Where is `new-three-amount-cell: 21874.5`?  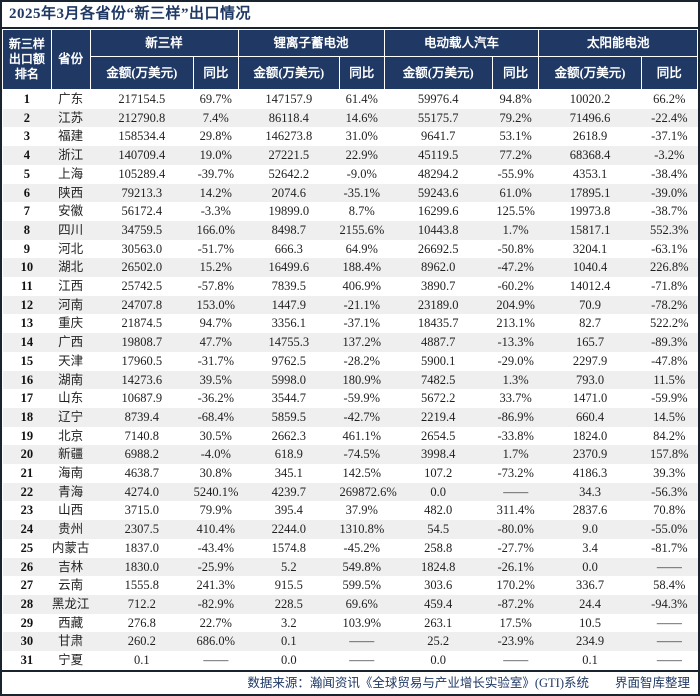
new-three-amount-cell: 21874.5 is located at coordinates (142, 323).